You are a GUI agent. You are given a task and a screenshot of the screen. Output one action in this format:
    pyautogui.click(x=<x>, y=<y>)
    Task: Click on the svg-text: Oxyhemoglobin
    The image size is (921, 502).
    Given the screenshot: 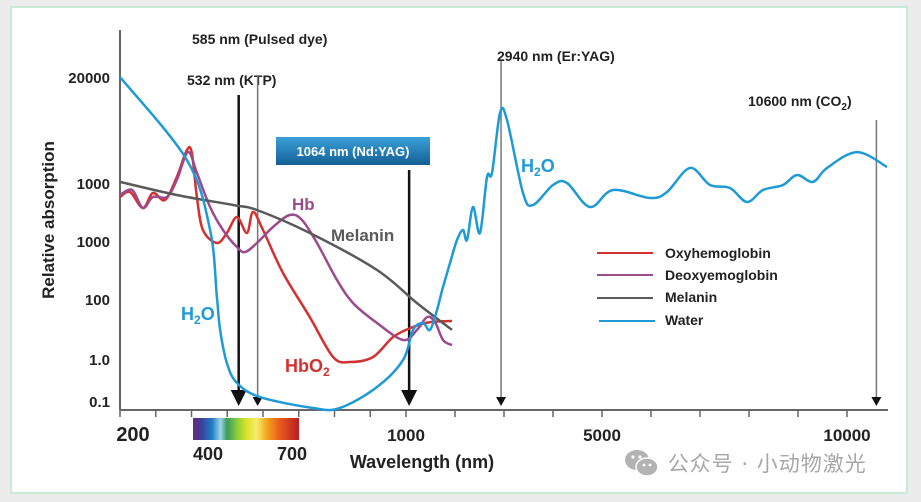 What is the action you would take?
    pyautogui.click(x=718, y=253)
    